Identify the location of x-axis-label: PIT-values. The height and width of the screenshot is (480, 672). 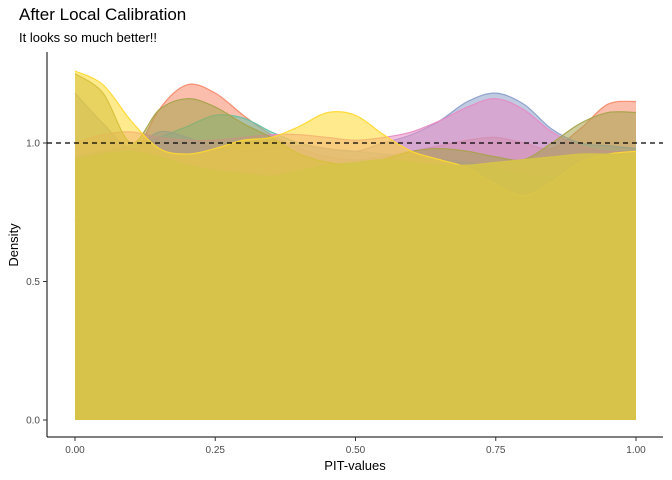
(355, 465).